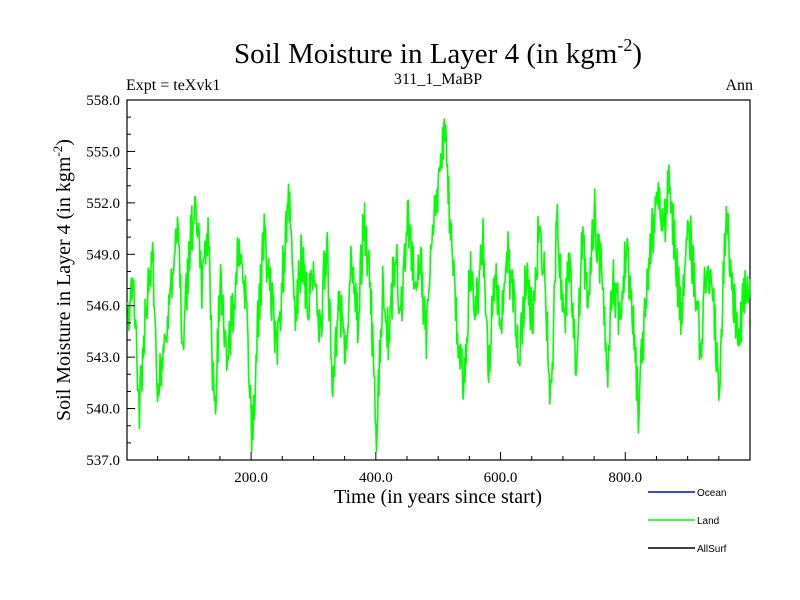 The image size is (800, 600). I want to click on legend: Ocean Land AllSurf, so click(687, 521).